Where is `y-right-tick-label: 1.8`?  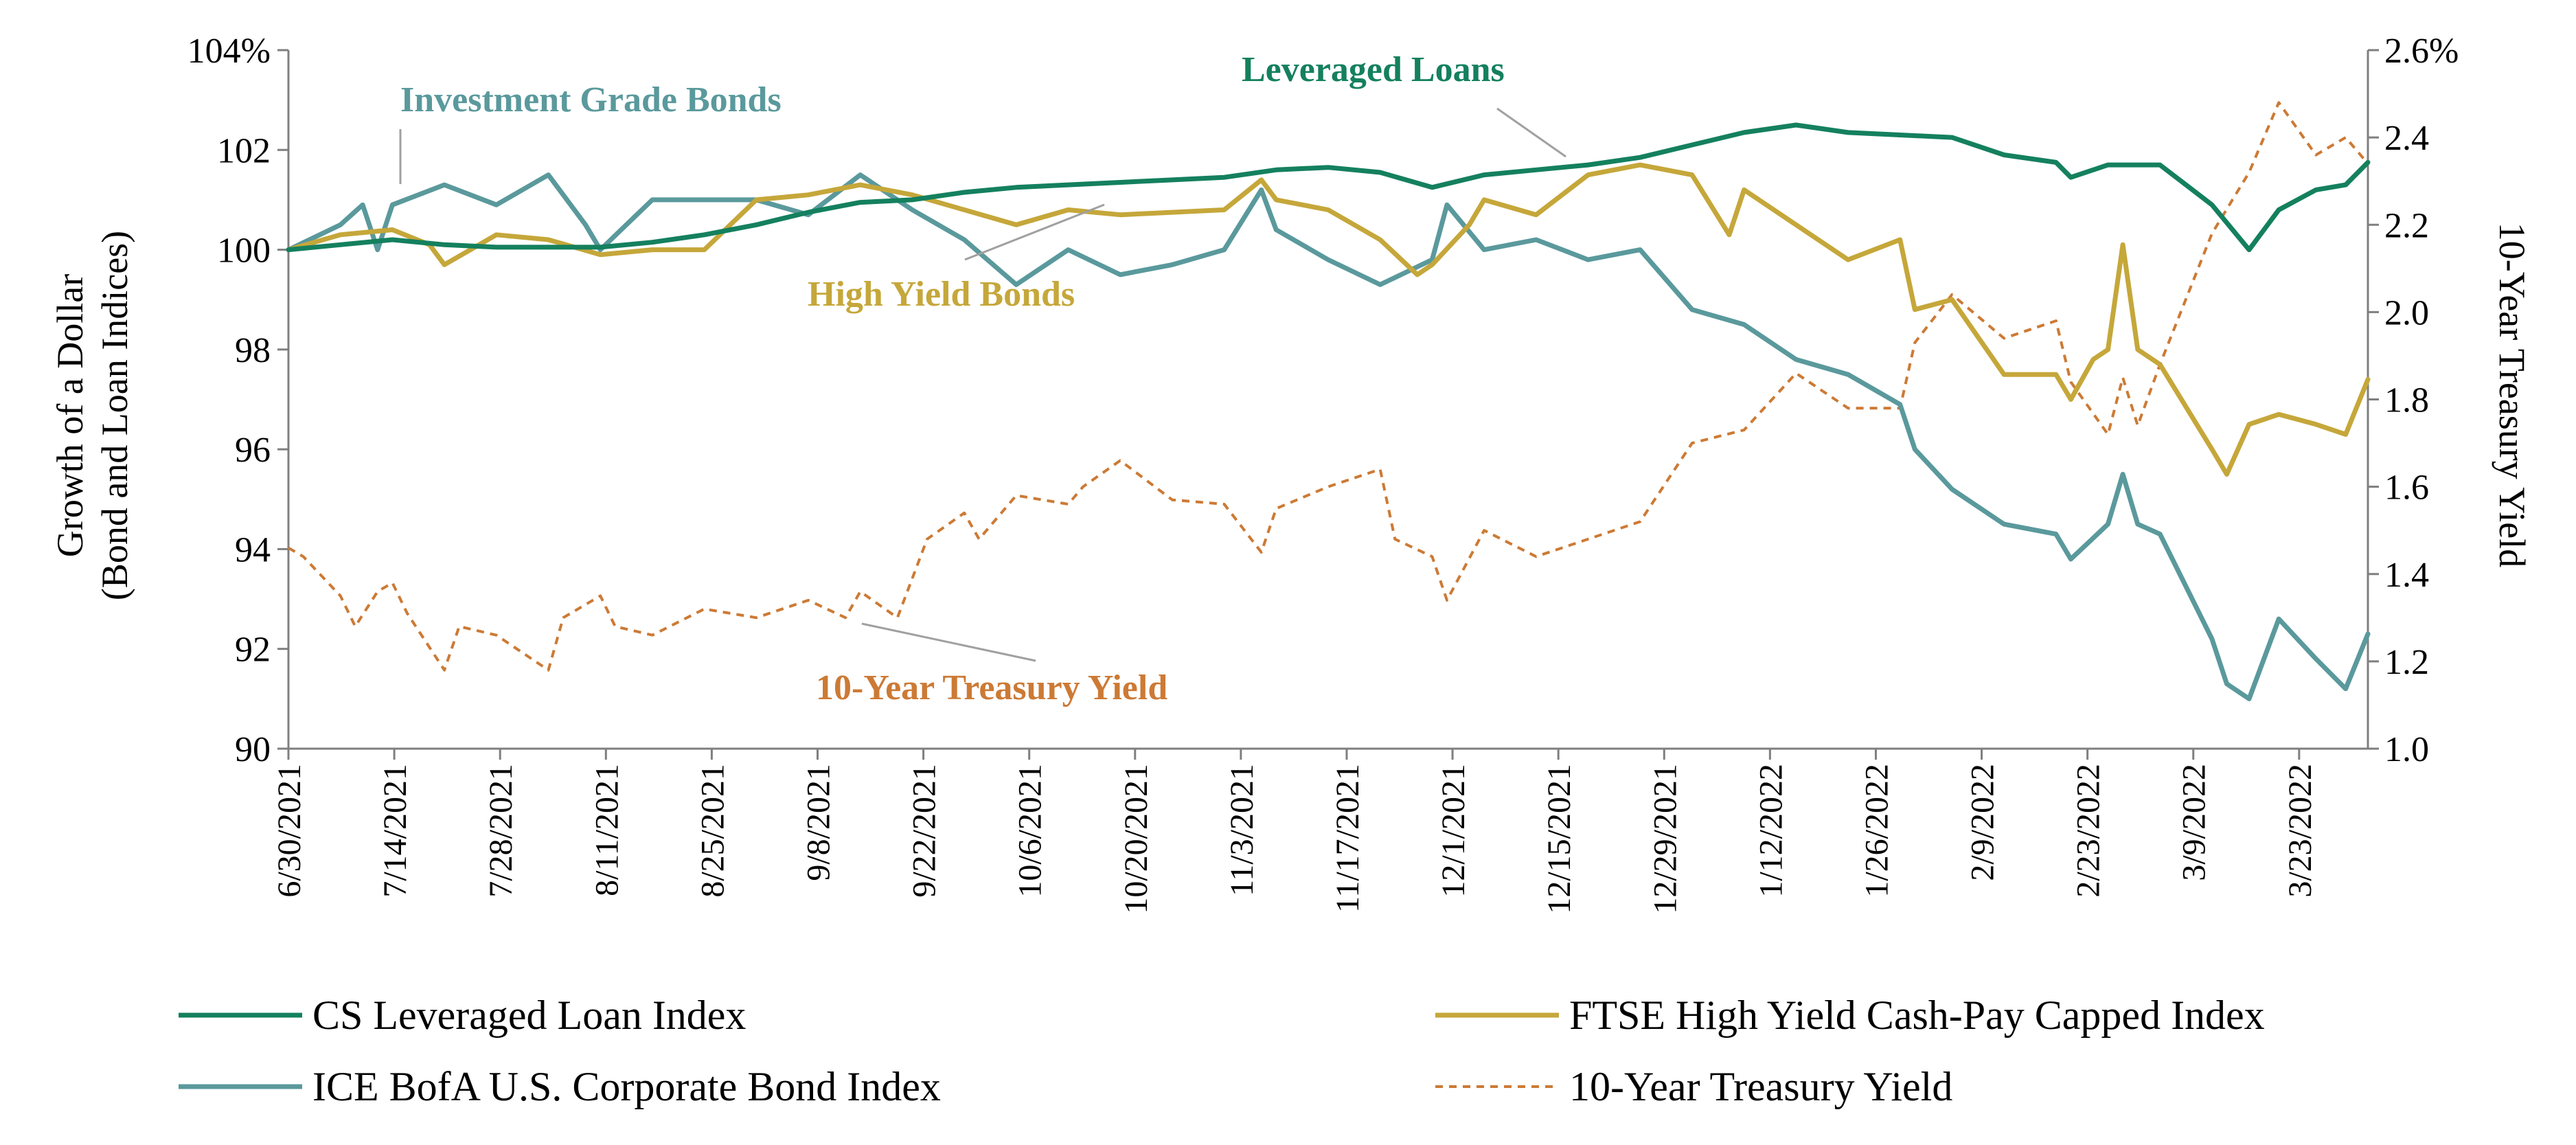 y-right-tick-label: 1.8 is located at coordinates (2406, 401).